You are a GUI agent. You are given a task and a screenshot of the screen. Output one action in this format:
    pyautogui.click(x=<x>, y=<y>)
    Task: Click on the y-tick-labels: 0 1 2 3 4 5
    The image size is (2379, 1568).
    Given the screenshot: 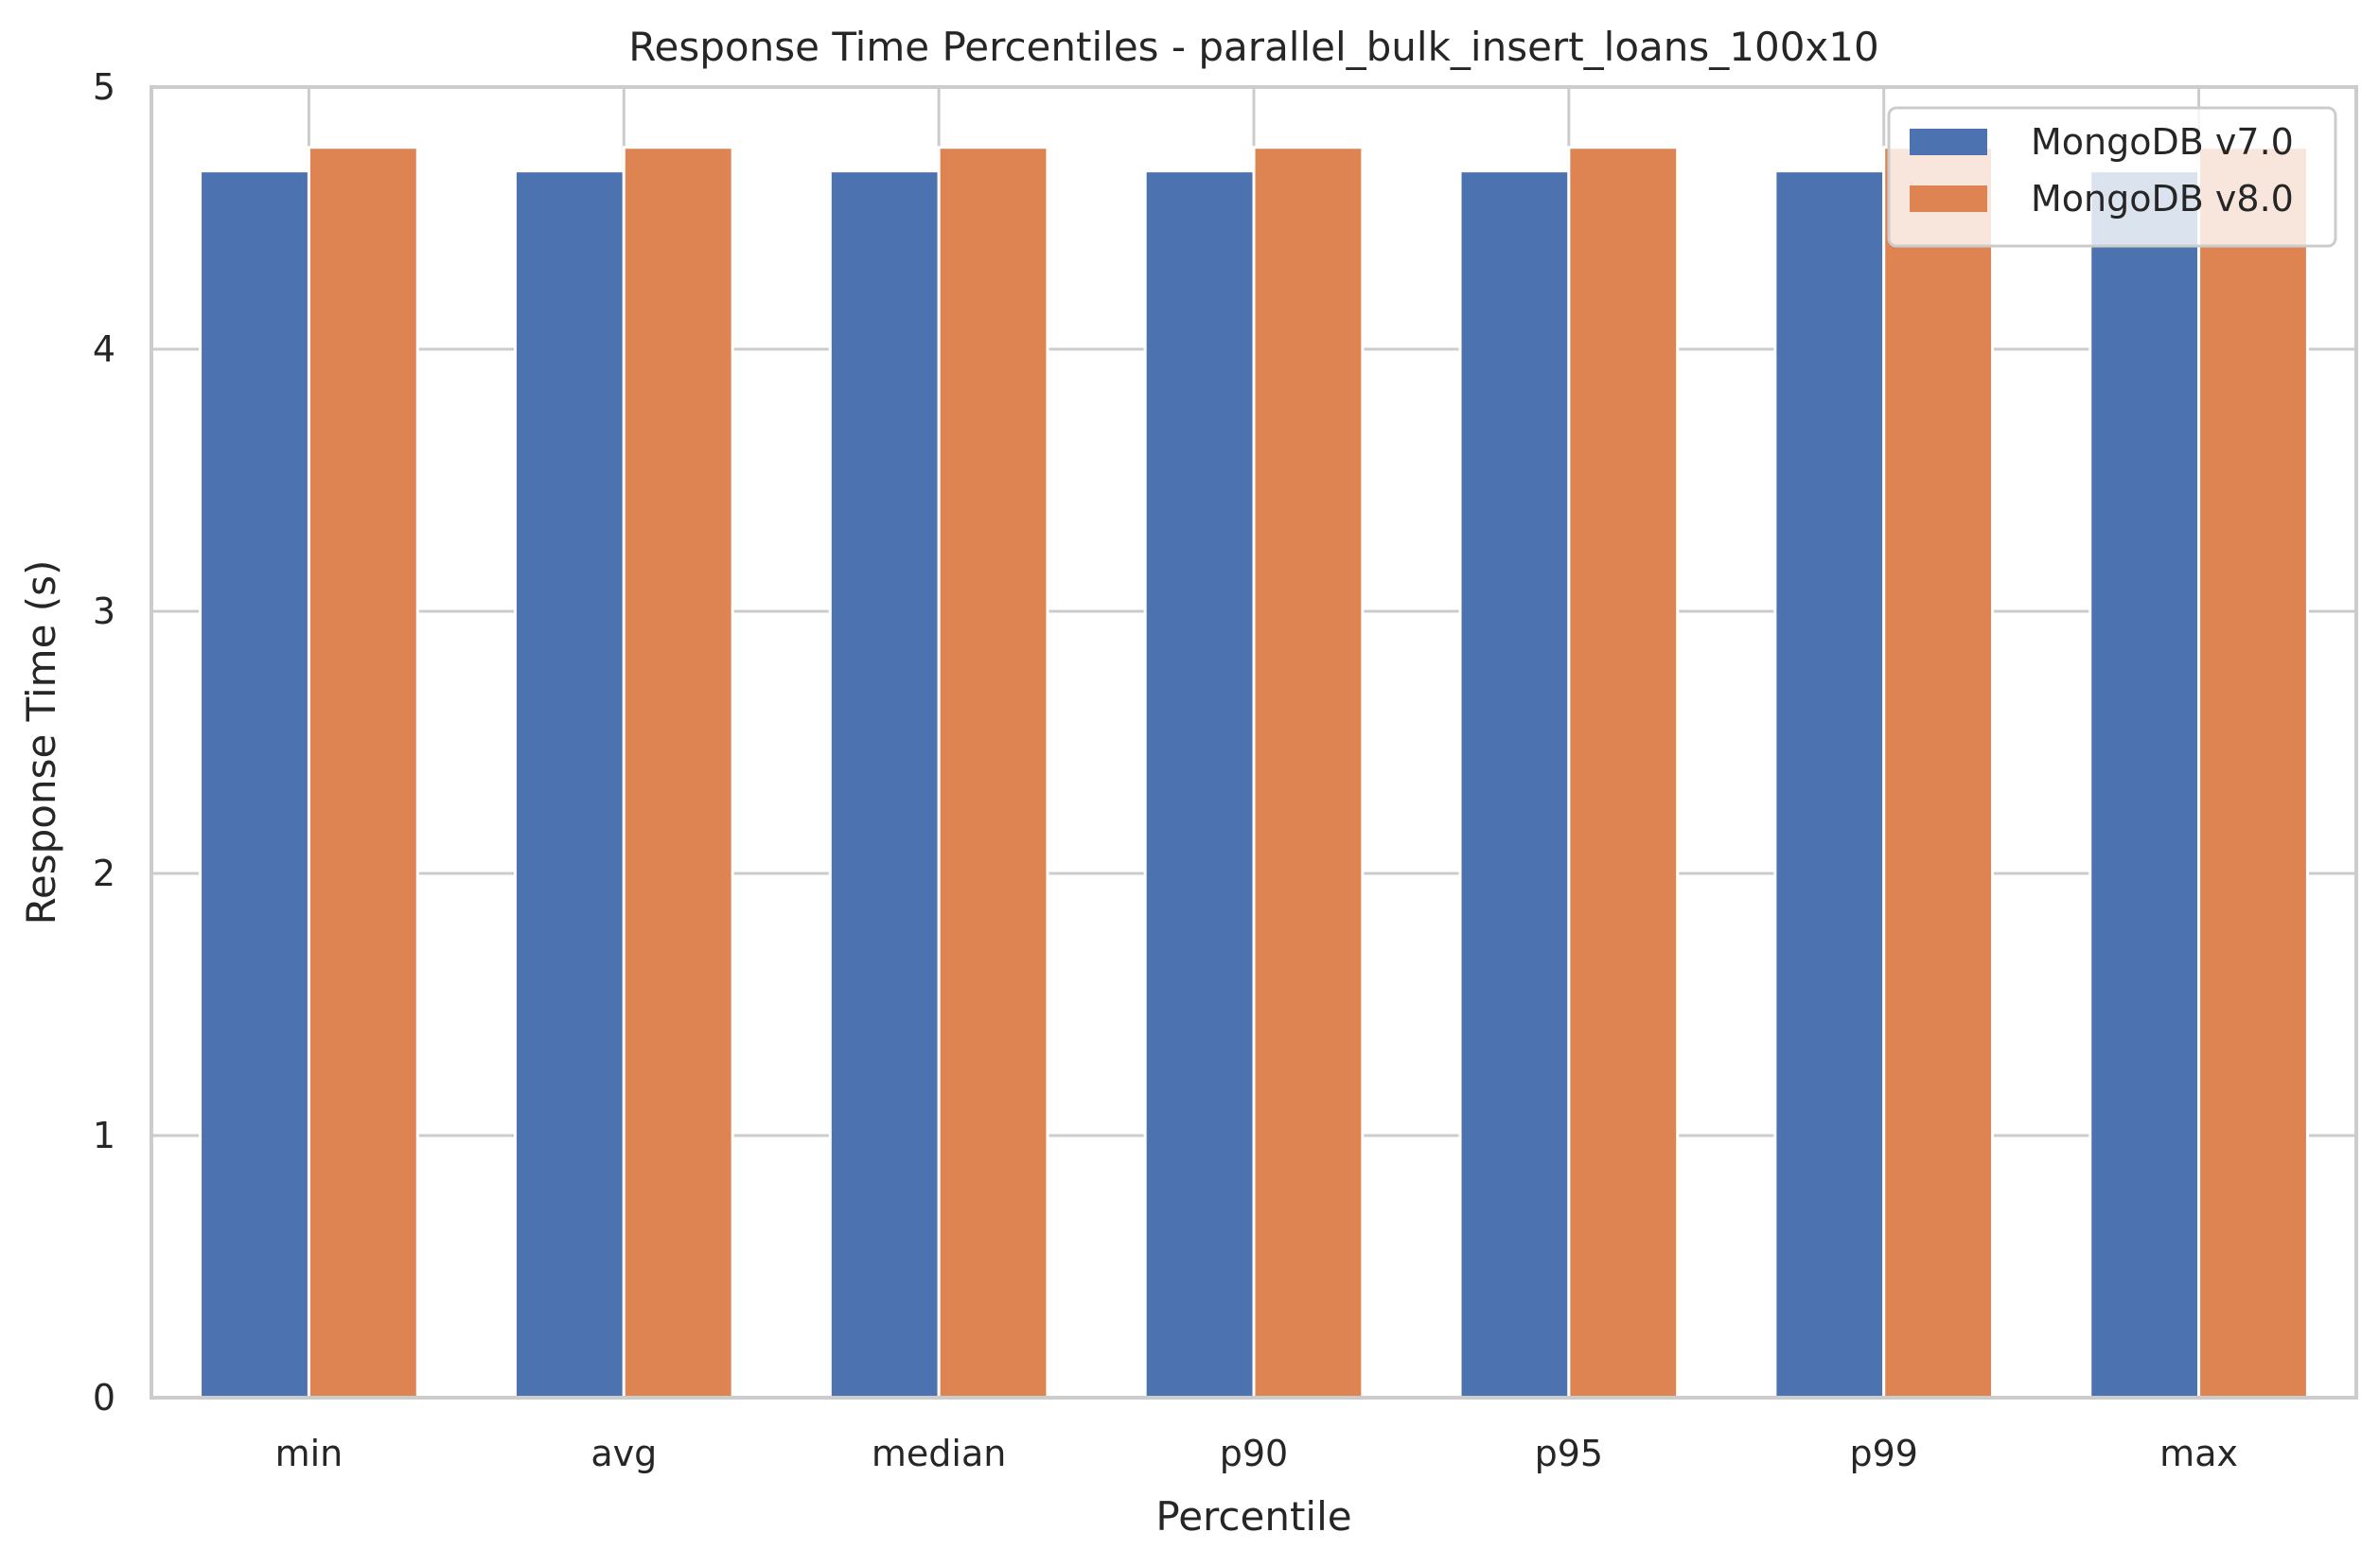 What is the action you would take?
    pyautogui.click(x=104, y=742)
    